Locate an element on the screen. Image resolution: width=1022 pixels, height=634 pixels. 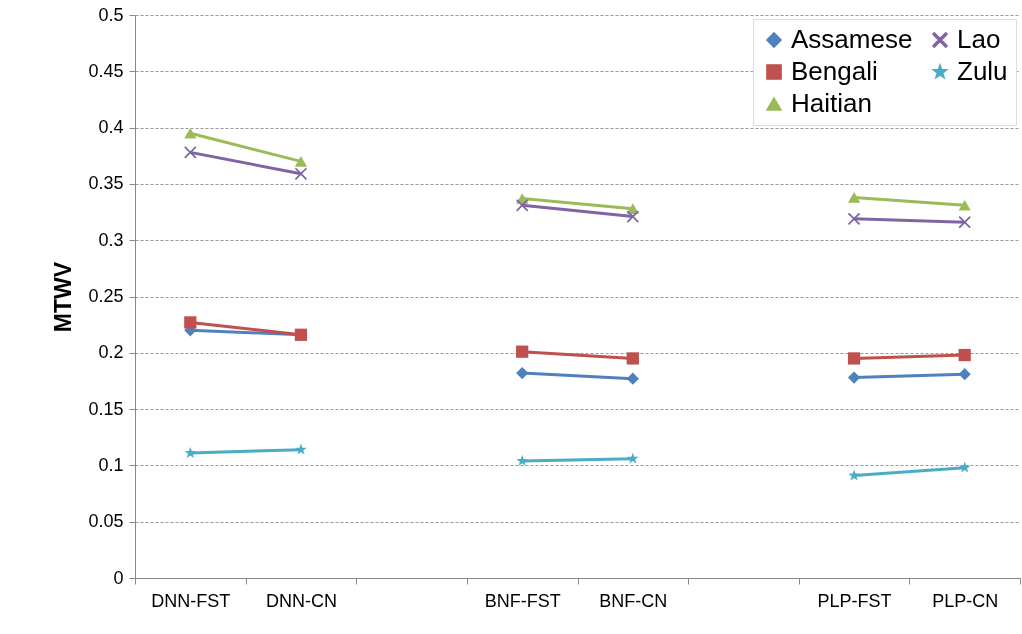
y-tick-label: 0 is located at coordinates (118, 577).